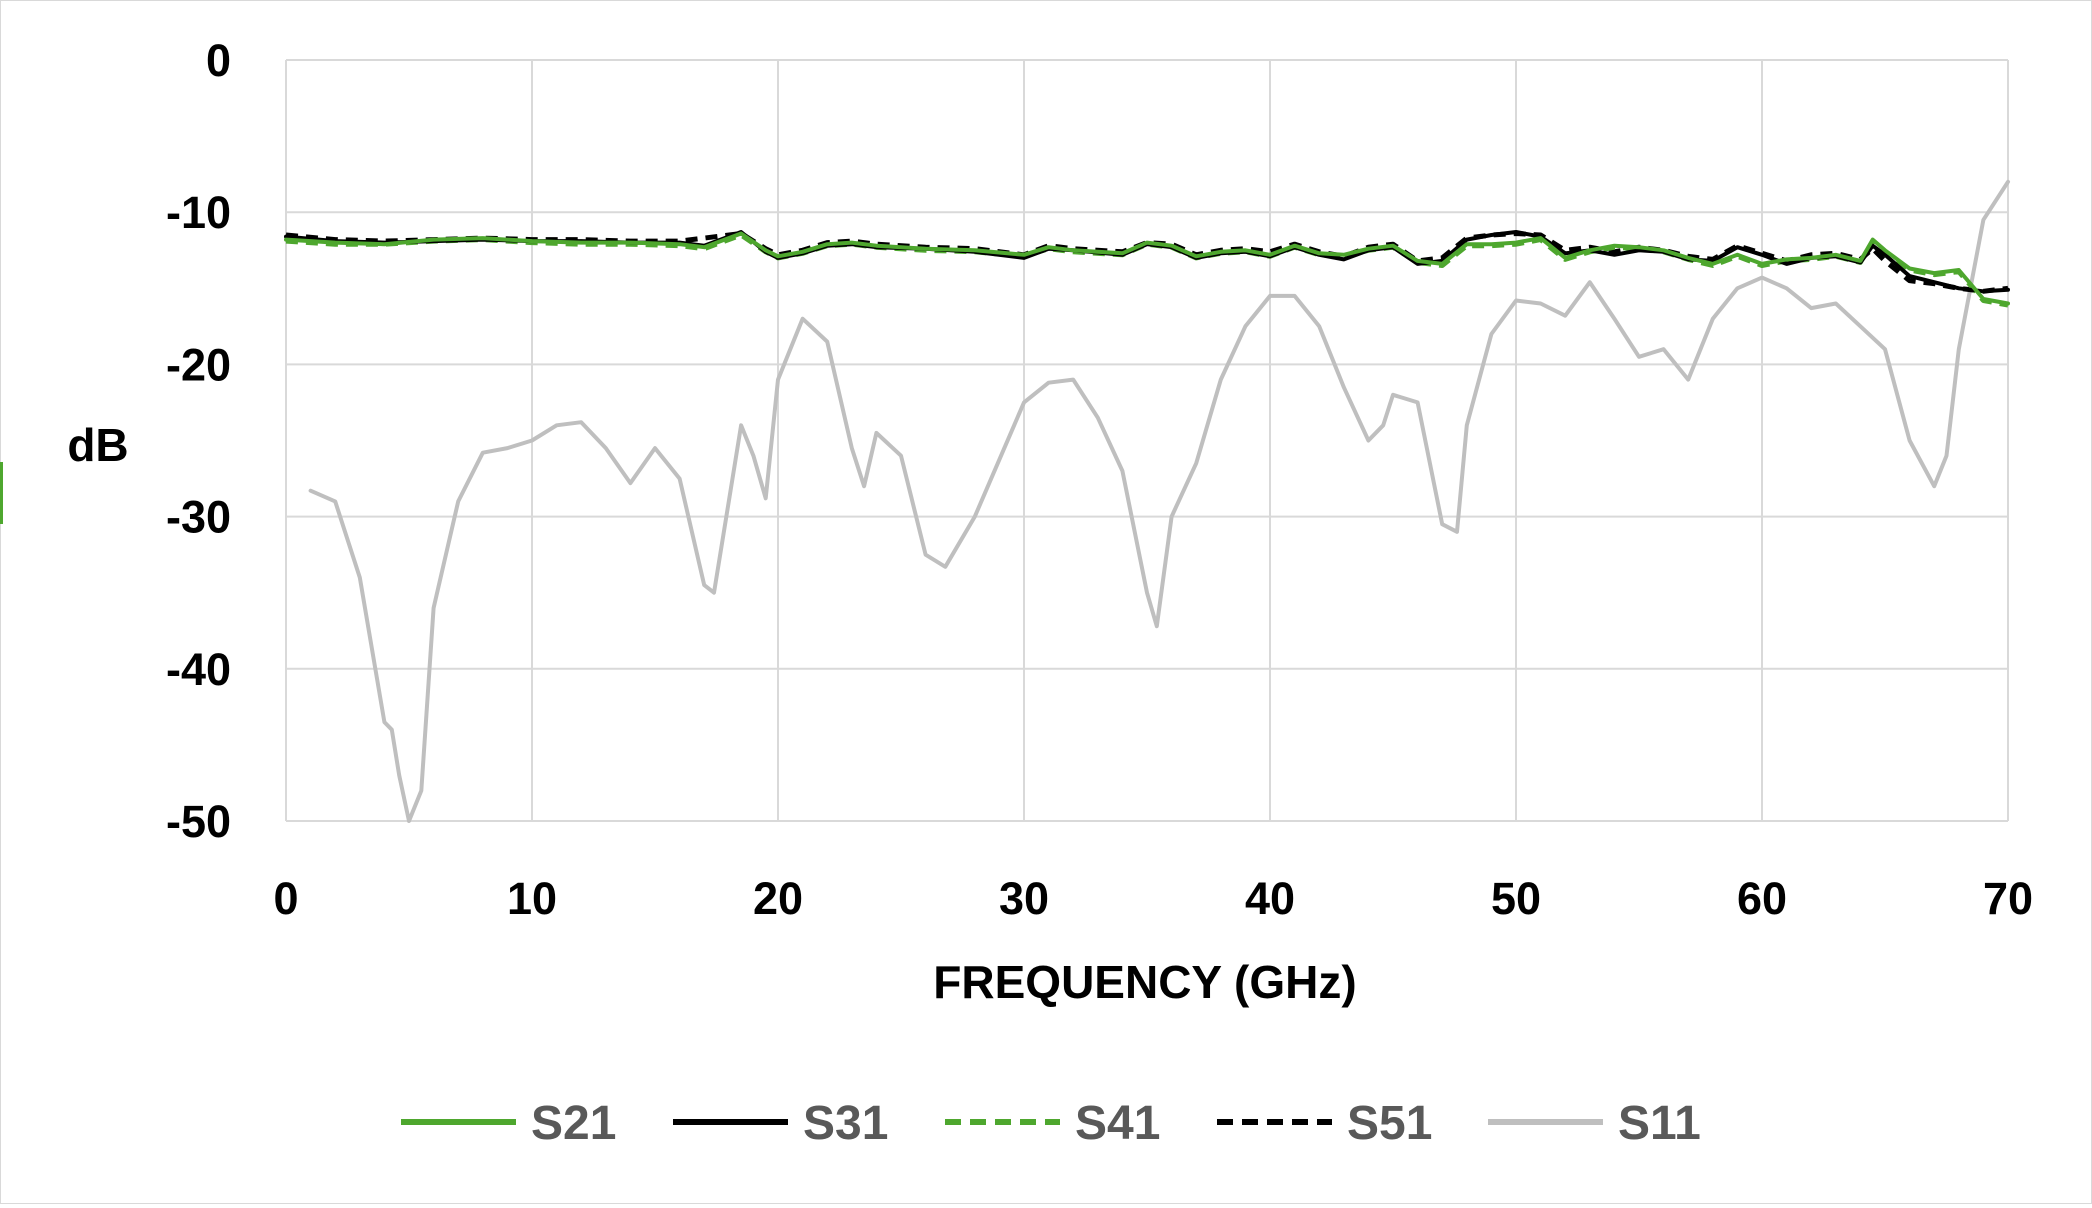 Image resolution: width=2092 pixels, height=1208 pixels. Describe the element at coordinates (218, 60) in the screenshot. I see `y-tick-label: 0` at that location.